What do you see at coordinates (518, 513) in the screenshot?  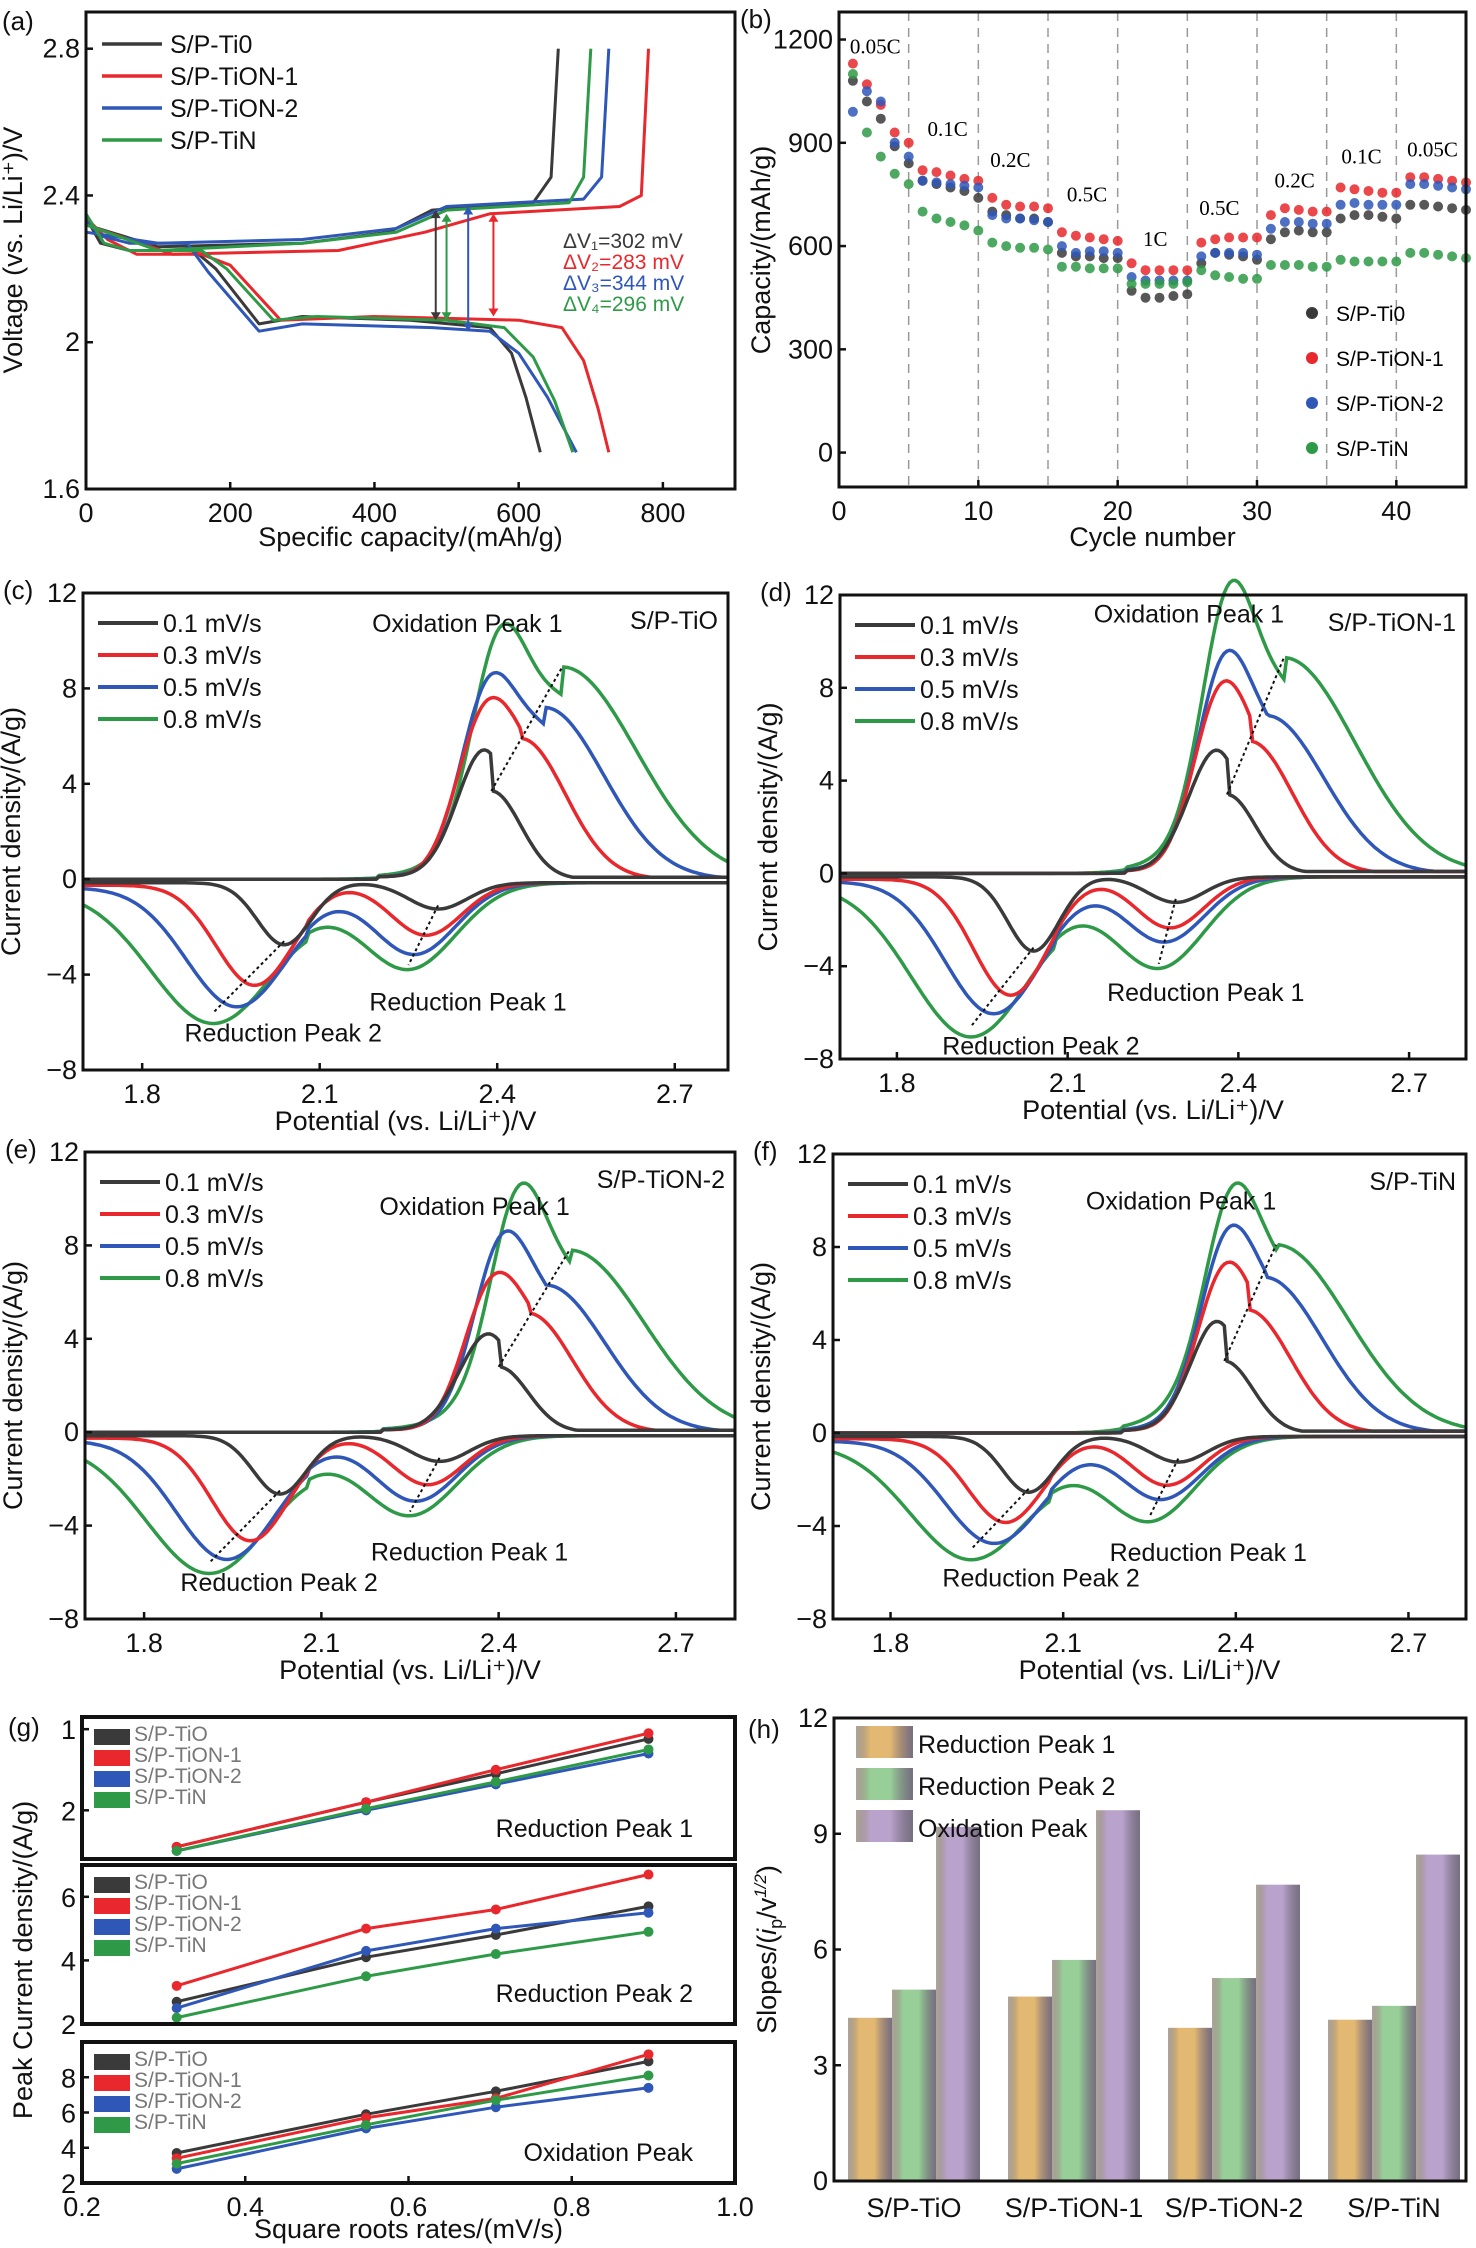 I see `x-tick-label: 600` at bounding box center [518, 513].